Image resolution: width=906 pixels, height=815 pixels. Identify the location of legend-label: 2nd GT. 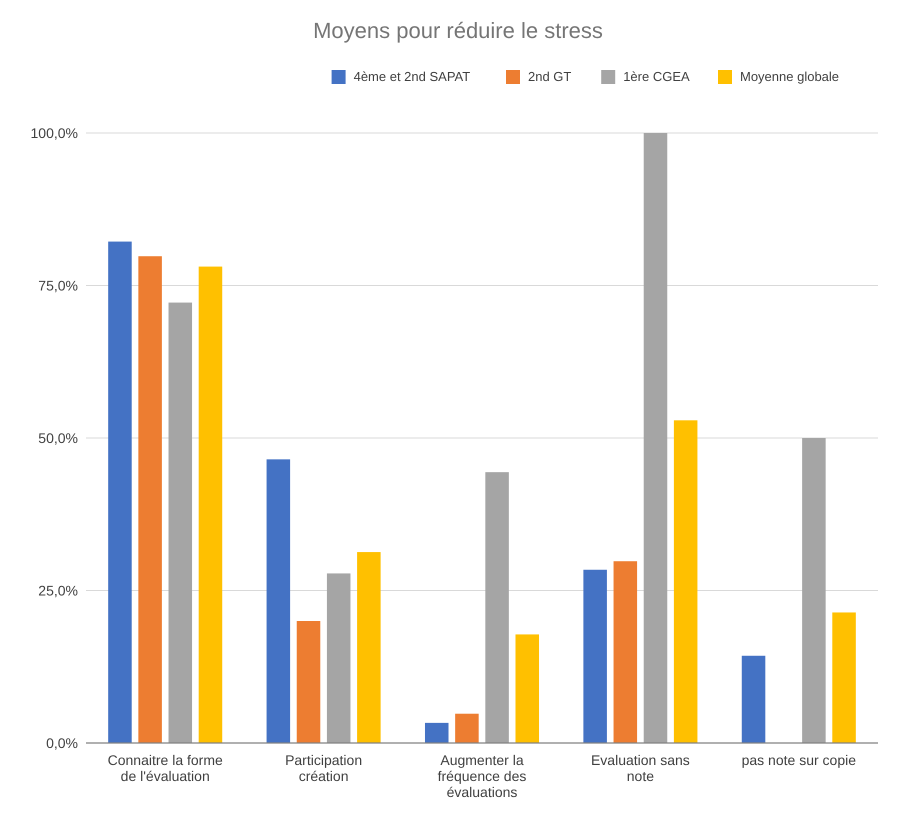
(550, 76).